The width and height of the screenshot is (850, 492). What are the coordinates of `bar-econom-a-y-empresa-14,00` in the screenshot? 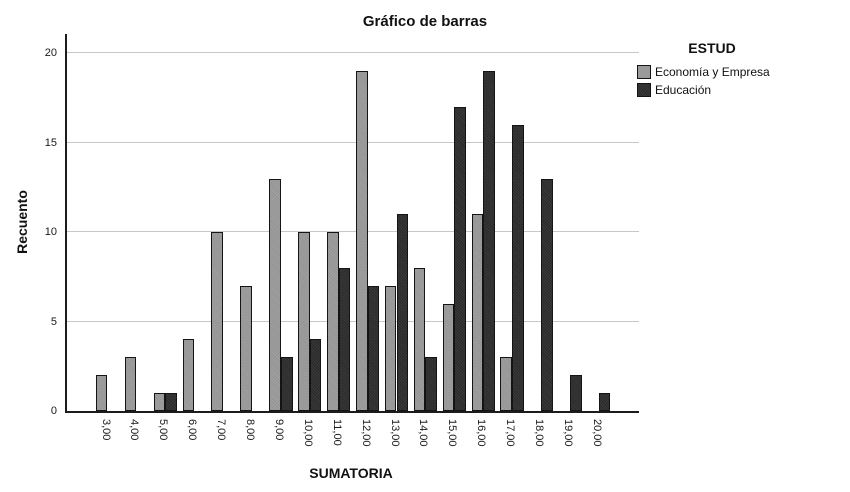 It's located at (419, 339).